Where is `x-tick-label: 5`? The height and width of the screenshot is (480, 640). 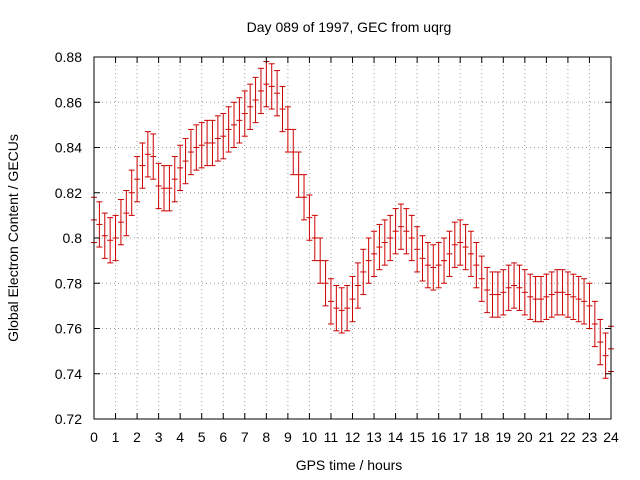 x-tick-label: 5 is located at coordinates (202, 437).